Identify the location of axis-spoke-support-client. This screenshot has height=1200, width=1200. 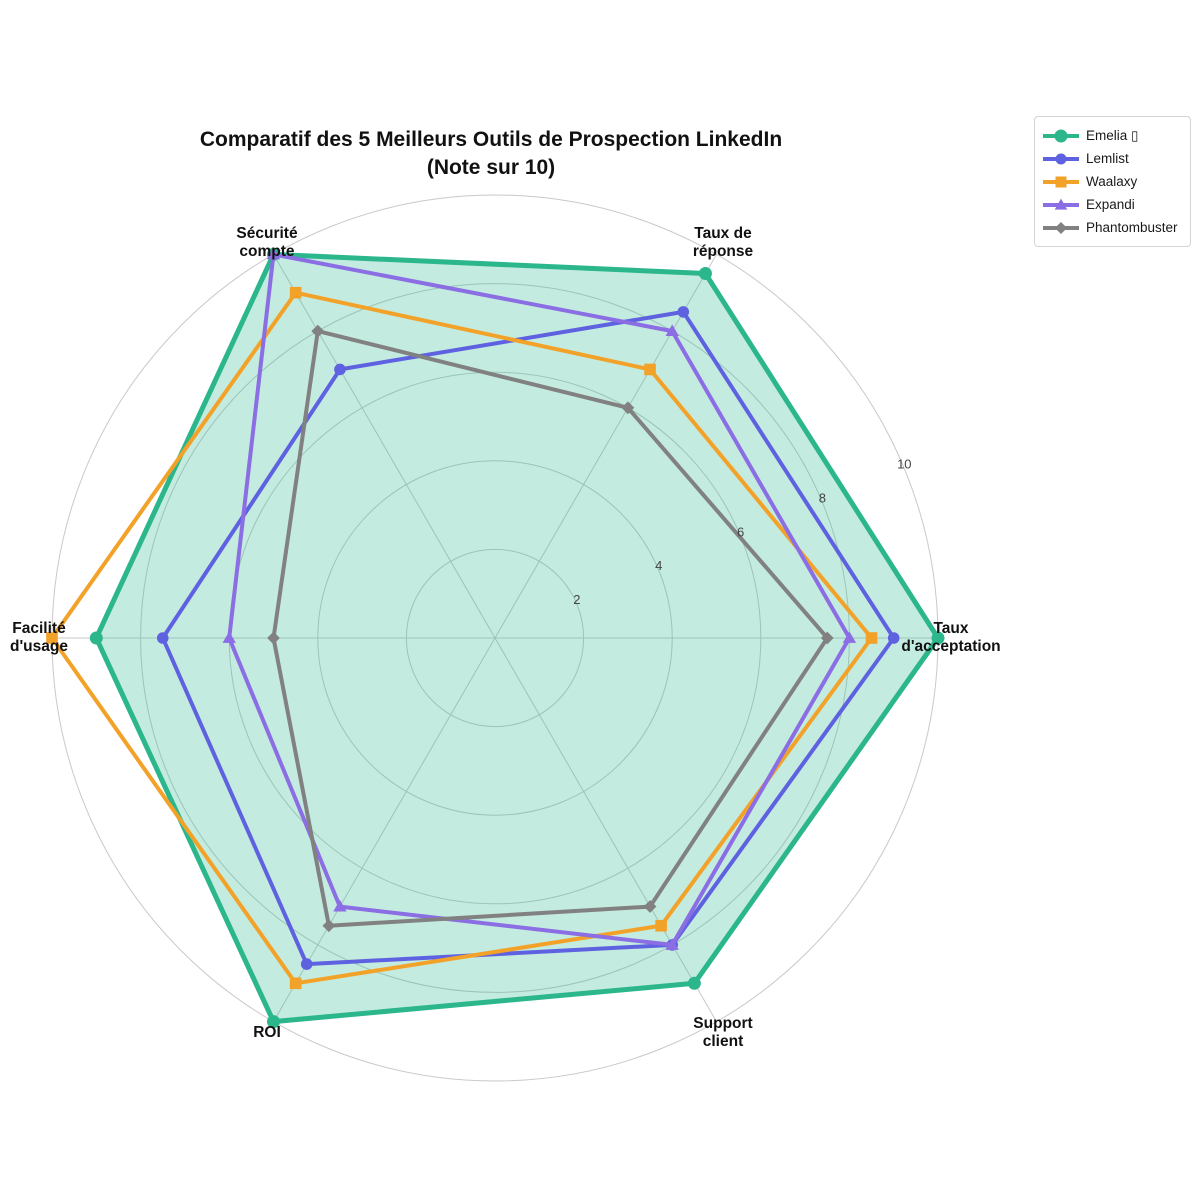
(605, 829).